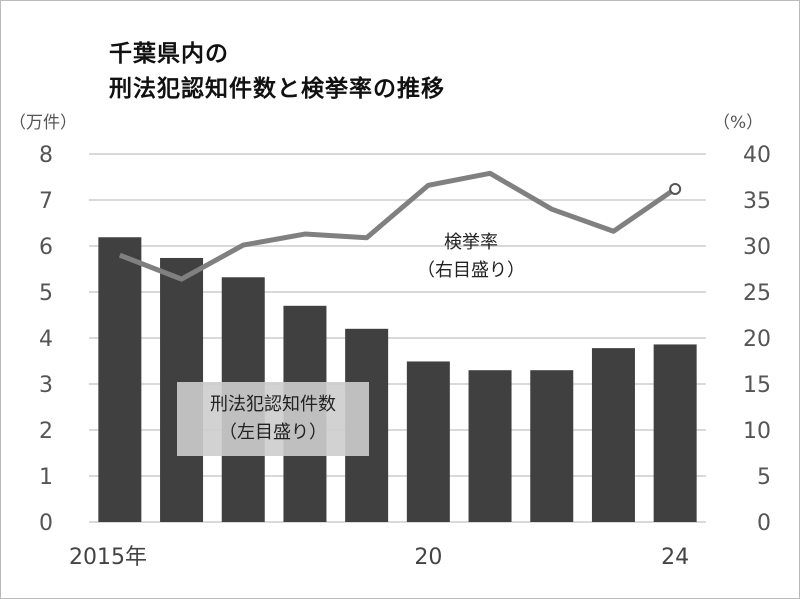 Image resolution: width=800 pixels, height=599 pixels. Describe the element at coordinates (46, 431) in the screenshot. I see `left-tick-label: 2` at that location.